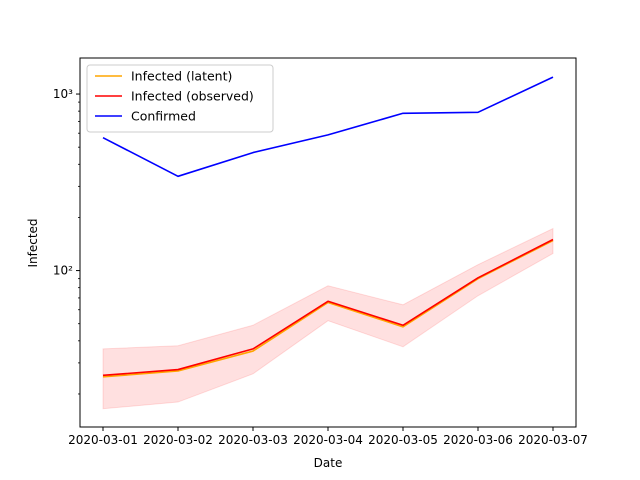 This screenshot has height=480, width=640. What do you see at coordinates (33, 242) in the screenshot?
I see `y-axis-label: Infected` at bounding box center [33, 242].